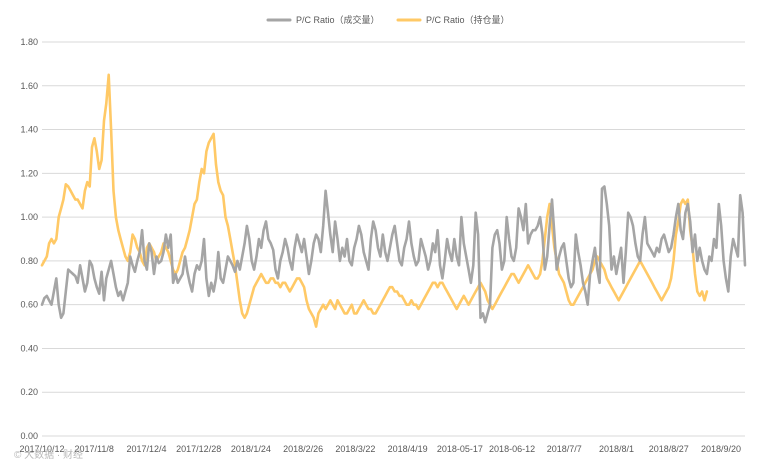  I want to click on x-tick-label: 2017/12/28, so click(198, 449).